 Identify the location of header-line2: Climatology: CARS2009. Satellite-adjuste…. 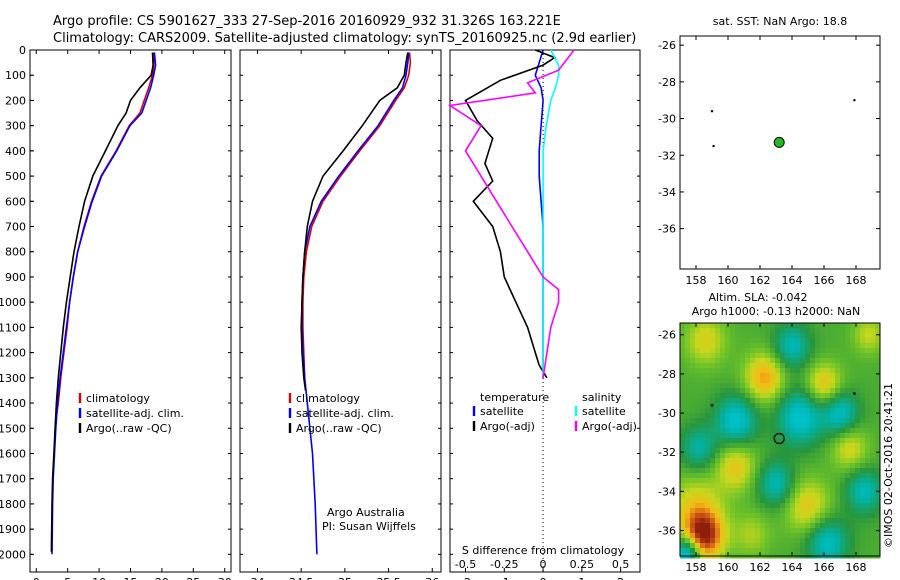
(344, 38).